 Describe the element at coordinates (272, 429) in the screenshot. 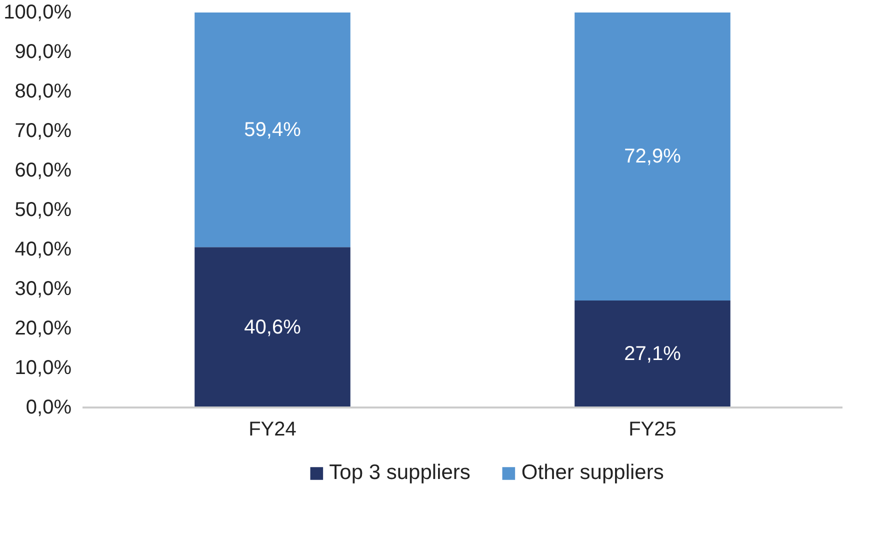

I see `x-tick-label: FY24` at that location.